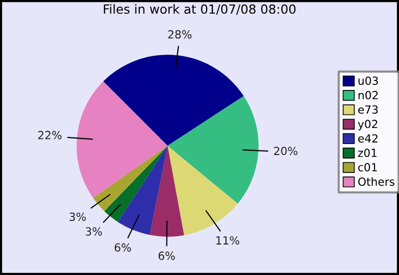 This screenshot has width=399, height=275. I want to click on legend-label: n02, so click(368, 95).